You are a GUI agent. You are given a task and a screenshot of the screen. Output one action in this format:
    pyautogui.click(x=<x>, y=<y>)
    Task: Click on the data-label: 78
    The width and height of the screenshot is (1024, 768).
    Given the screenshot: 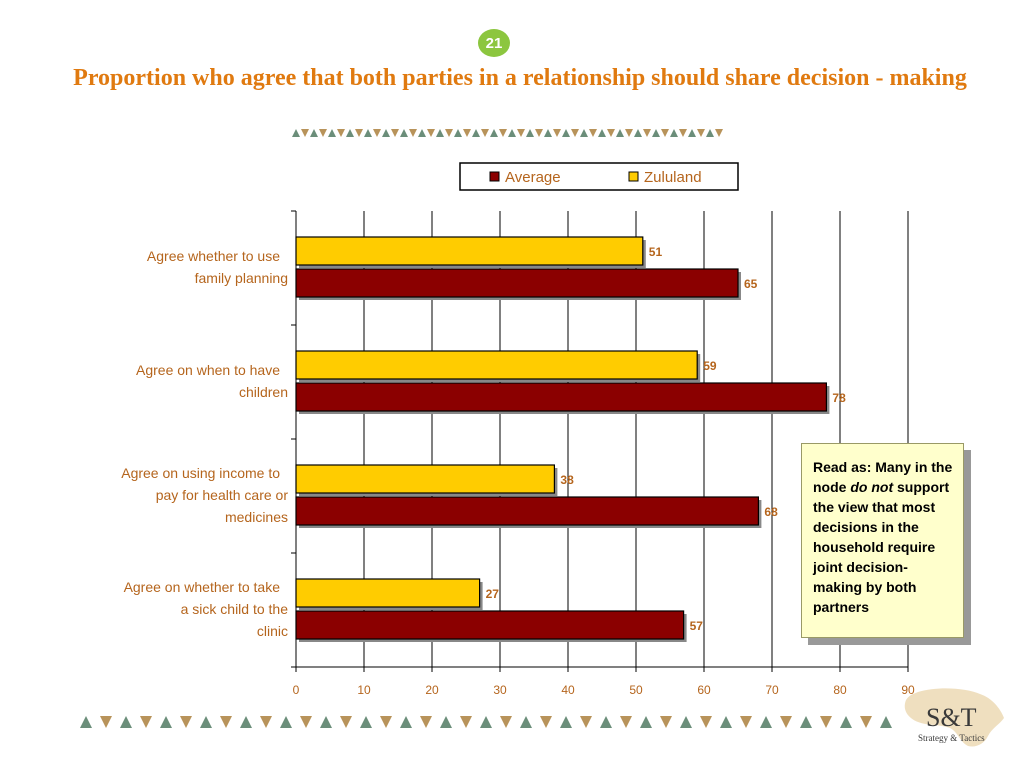 What is the action you would take?
    pyautogui.click(x=839, y=398)
    